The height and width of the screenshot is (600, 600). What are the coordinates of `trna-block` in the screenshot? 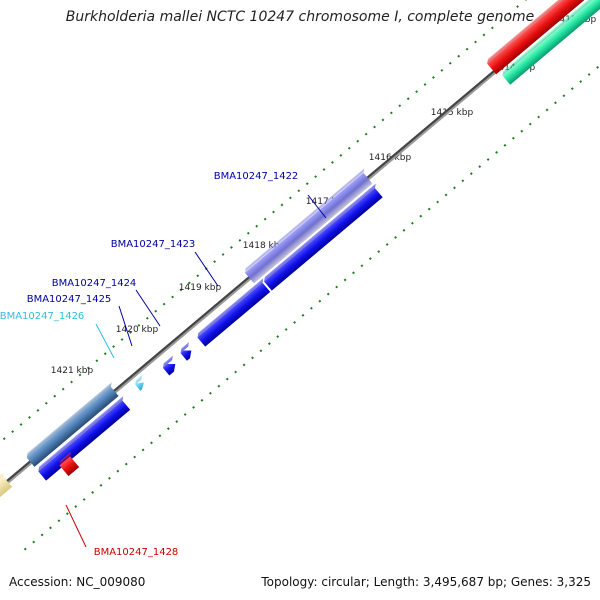 It's located at (543, 37).